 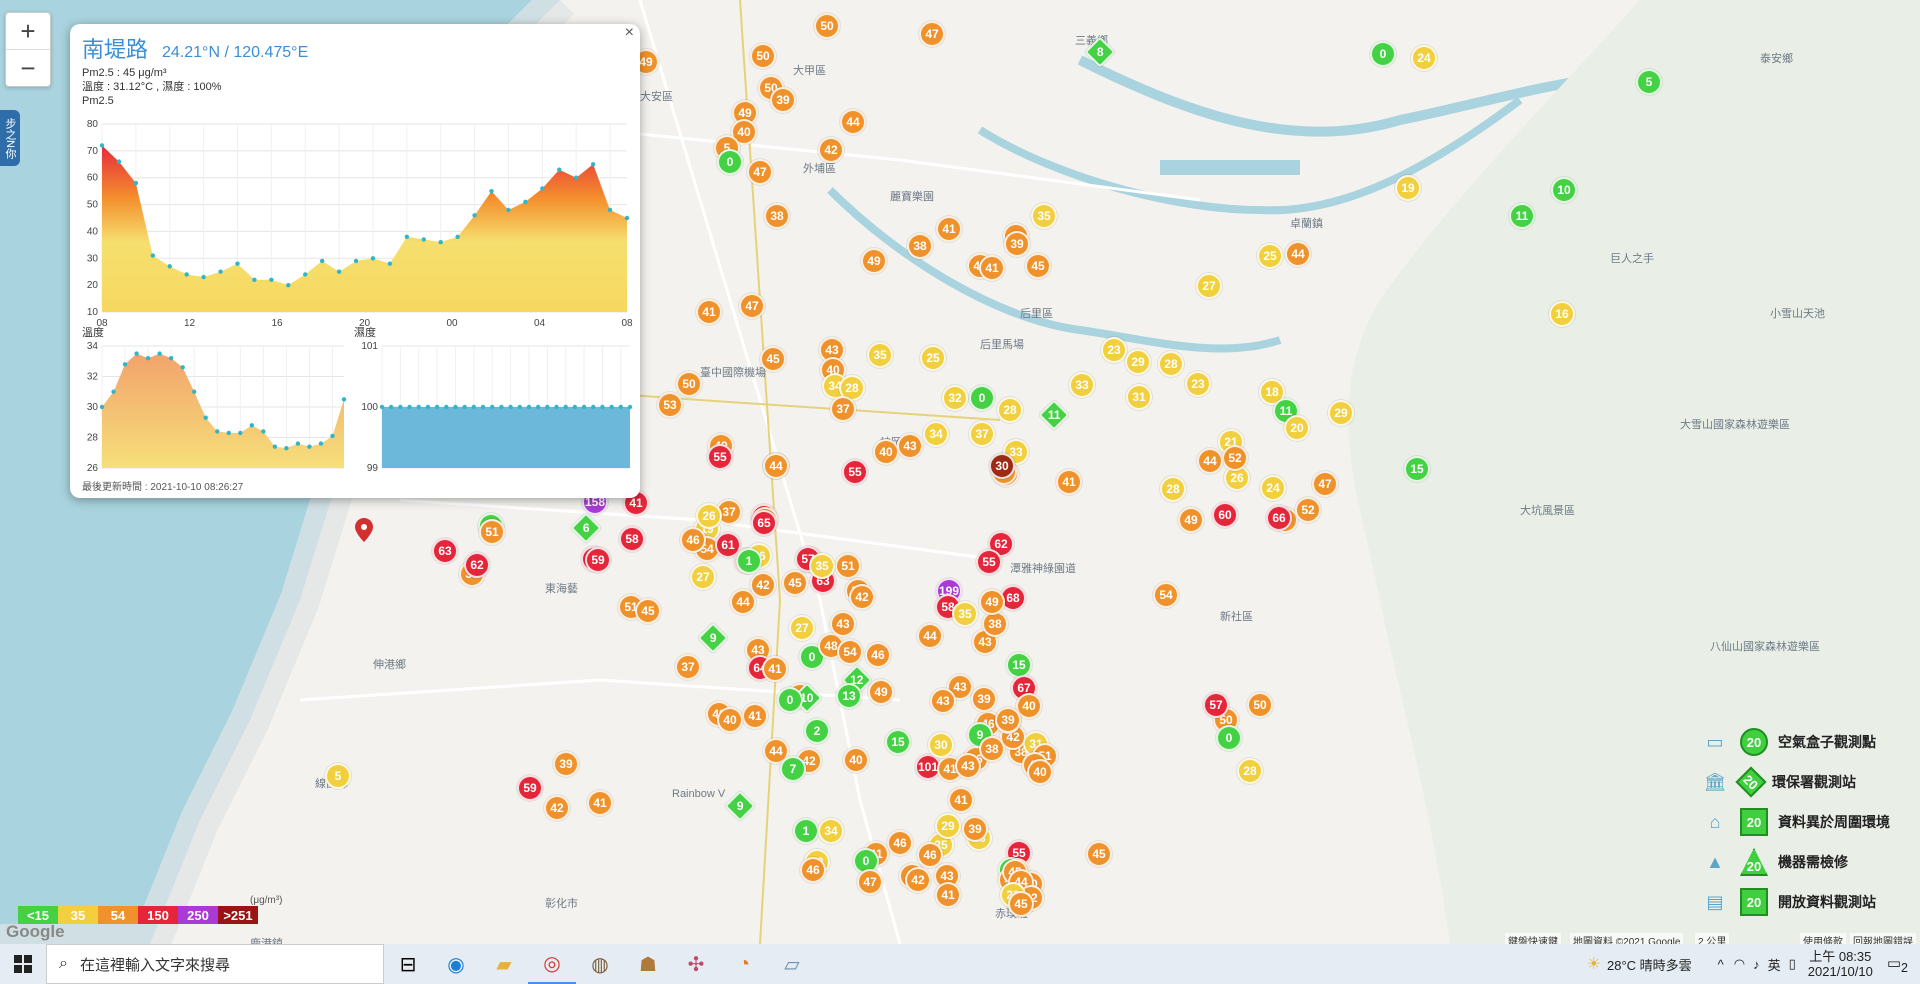 I want to click on report-error-link: 回報地圖錯誤, so click(x=1883, y=938).